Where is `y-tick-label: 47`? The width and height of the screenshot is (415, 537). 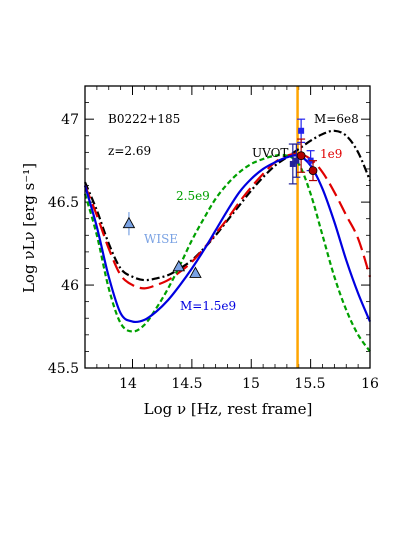
y-tick-label: 47 is located at coordinates (70, 120).